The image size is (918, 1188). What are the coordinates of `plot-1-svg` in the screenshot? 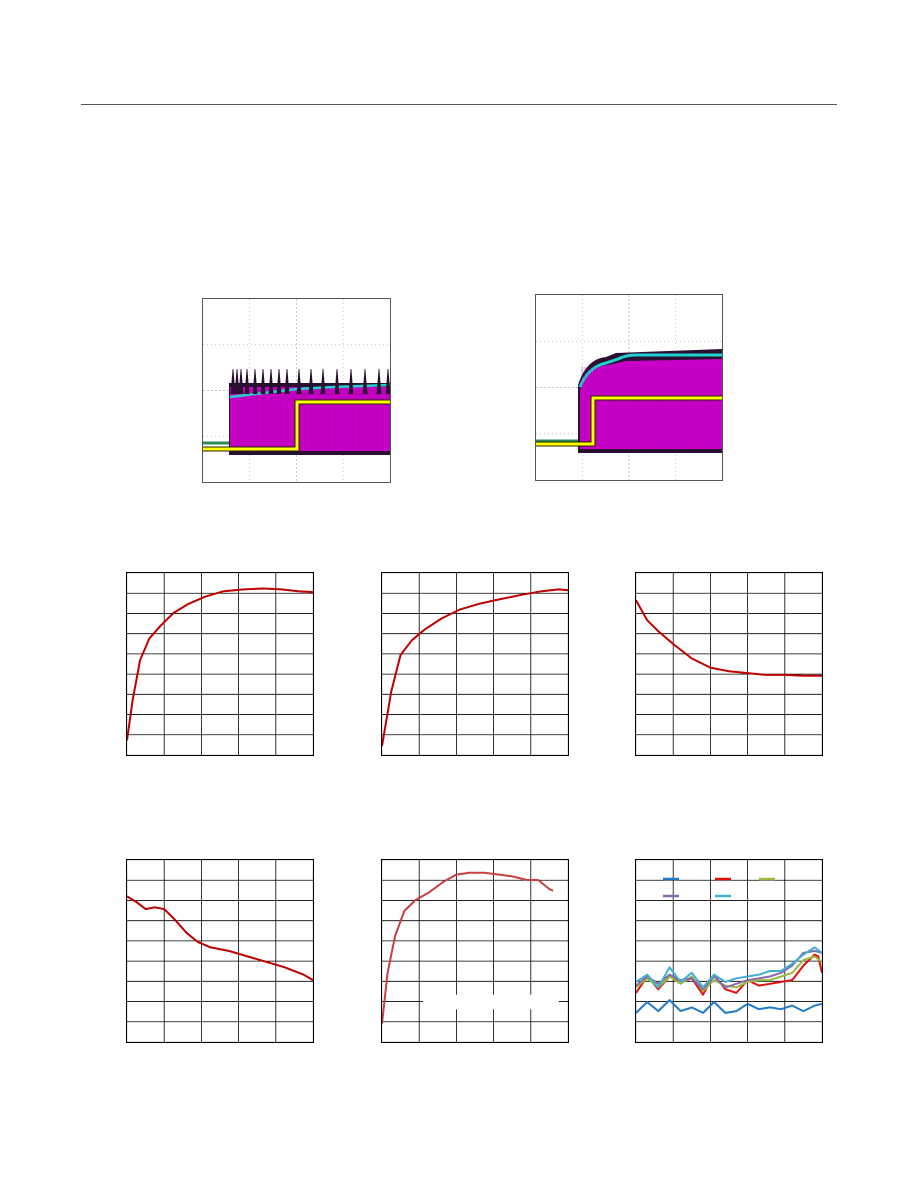 It's located at (220, 664).